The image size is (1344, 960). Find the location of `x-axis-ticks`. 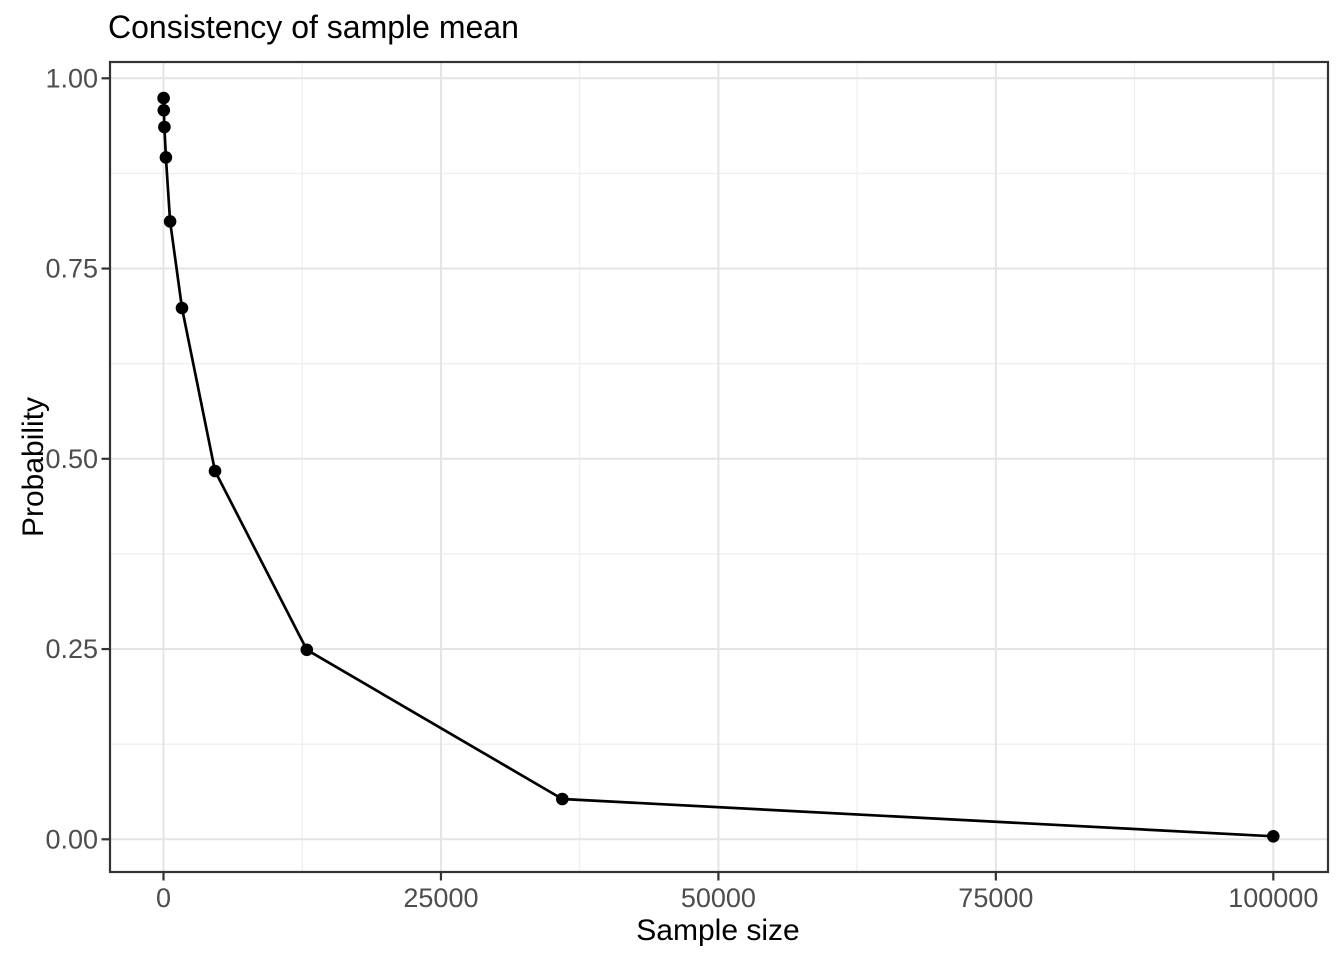

x-axis-ticks is located at coordinates (718, 876).